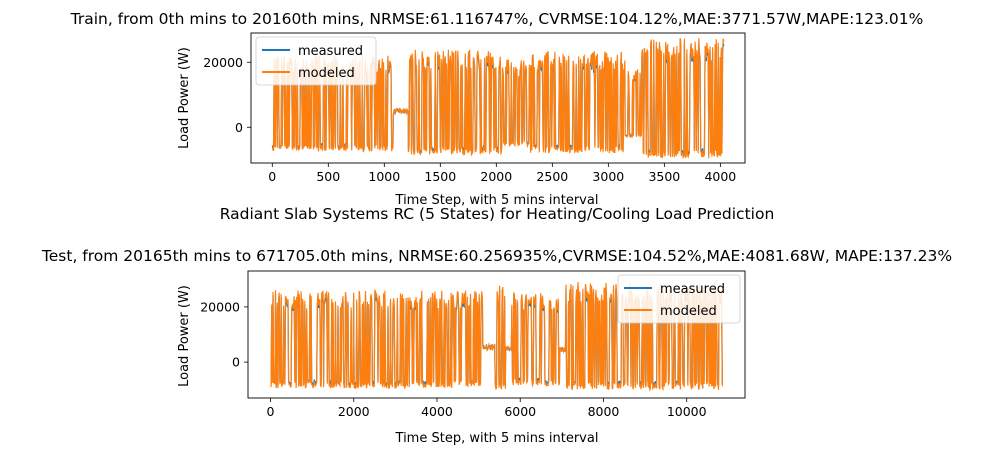 This screenshot has width=994, height=455. What do you see at coordinates (440, 176) in the screenshot?
I see `chart1-x-tick-label: 1500` at bounding box center [440, 176].